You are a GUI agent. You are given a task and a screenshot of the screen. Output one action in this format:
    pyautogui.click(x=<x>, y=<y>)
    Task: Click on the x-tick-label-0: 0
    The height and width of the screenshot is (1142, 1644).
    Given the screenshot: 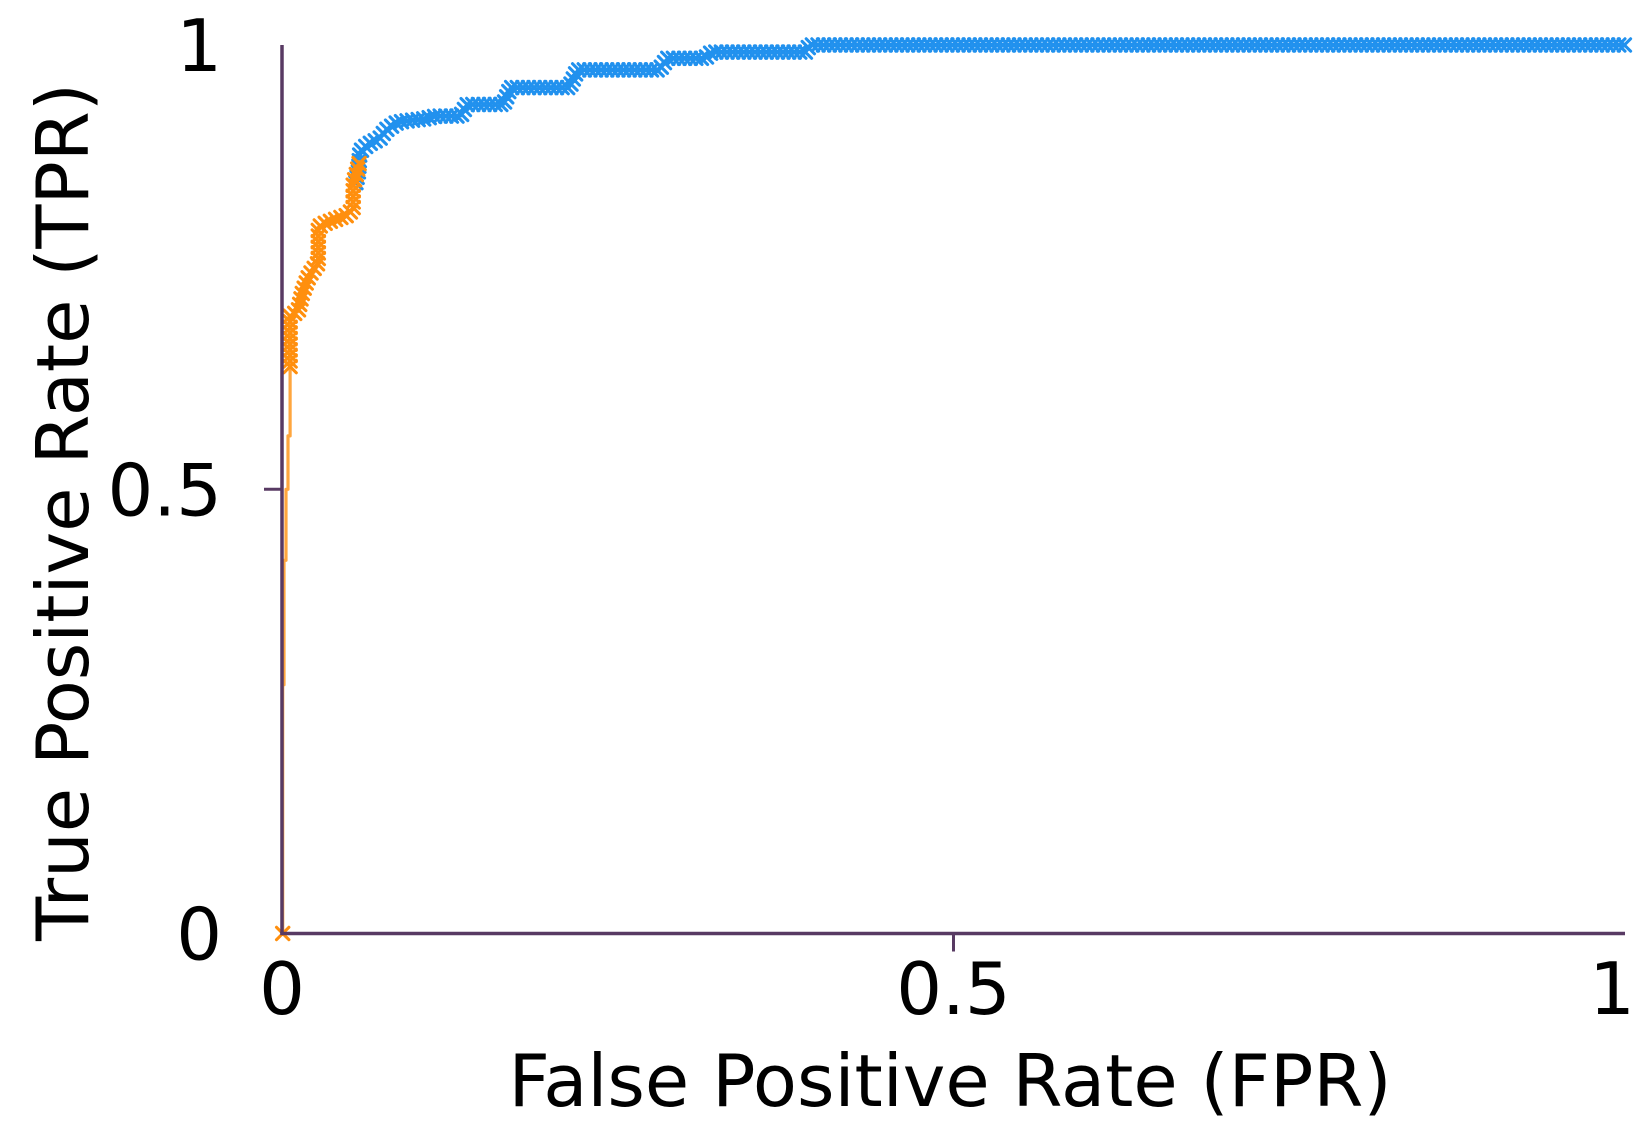 What is the action you would take?
    pyautogui.click(x=282, y=989)
    